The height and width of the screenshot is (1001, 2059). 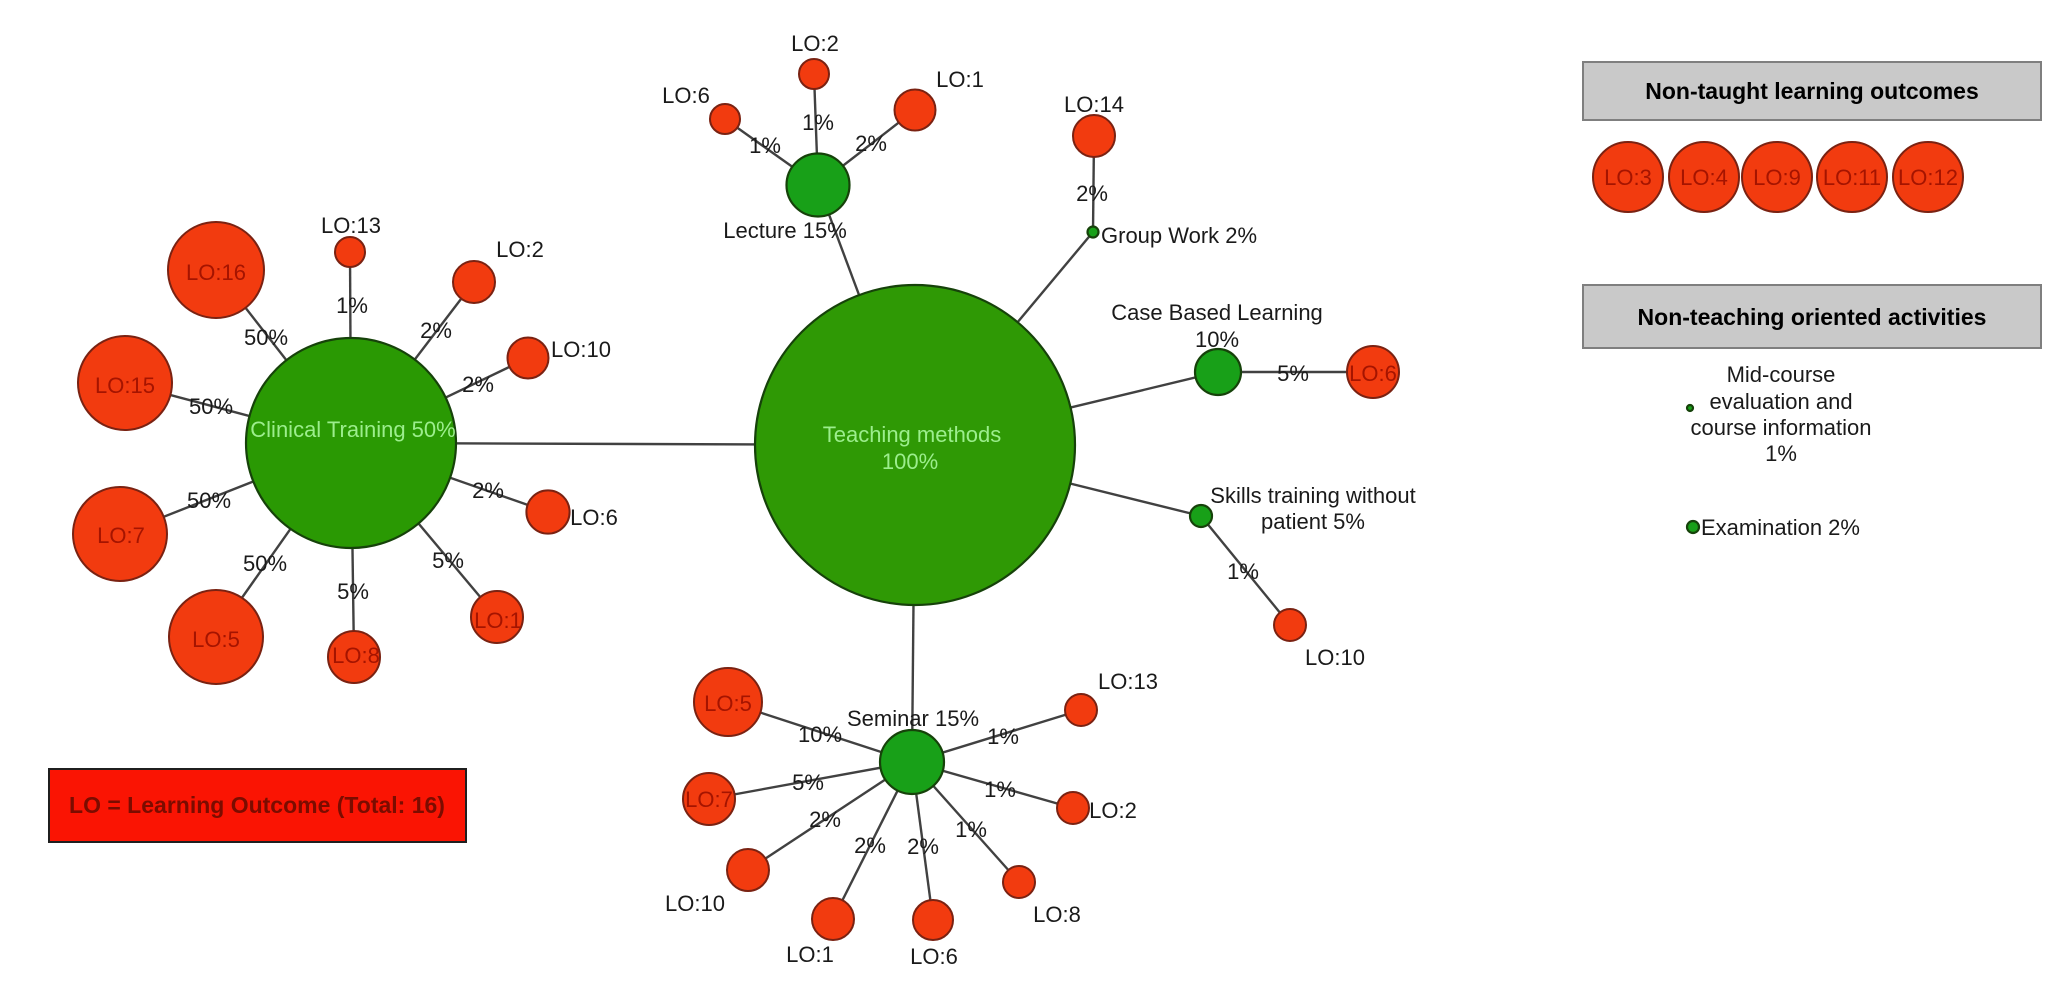 What do you see at coordinates (1928, 177) in the screenshot?
I see `svg-text: LO:12` at bounding box center [1928, 177].